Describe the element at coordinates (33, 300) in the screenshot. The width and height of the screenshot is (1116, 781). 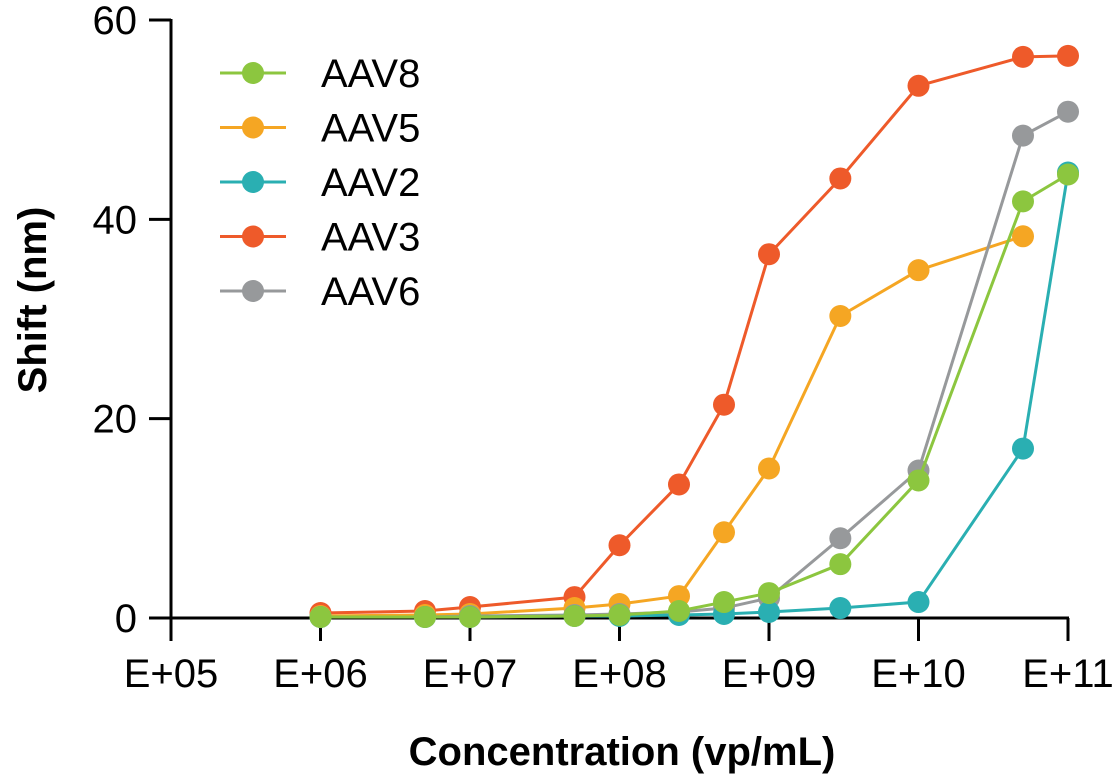
I see `y-axis-title: Shift (nm)` at that location.